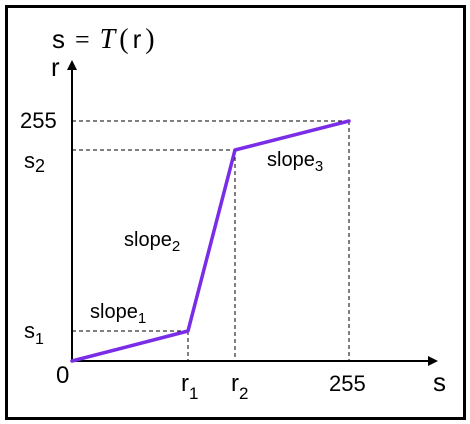 The width and height of the screenshot is (470, 424). What do you see at coordinates (38, 120) in the screenshot?
I see `y-tick-255: 255` at bounding box center [38, 120].